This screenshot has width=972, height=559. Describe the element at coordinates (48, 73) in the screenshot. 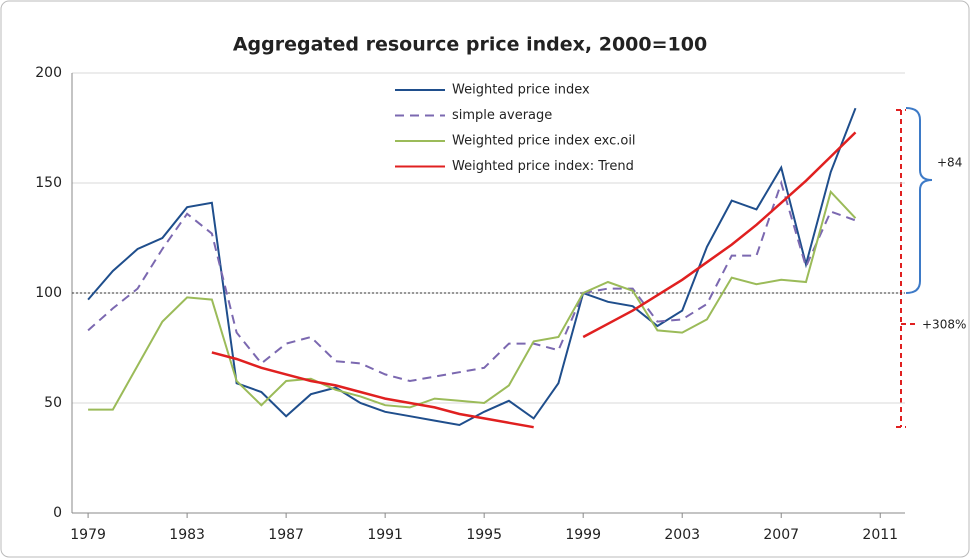

I see `y-tick-label: 200` at that location.